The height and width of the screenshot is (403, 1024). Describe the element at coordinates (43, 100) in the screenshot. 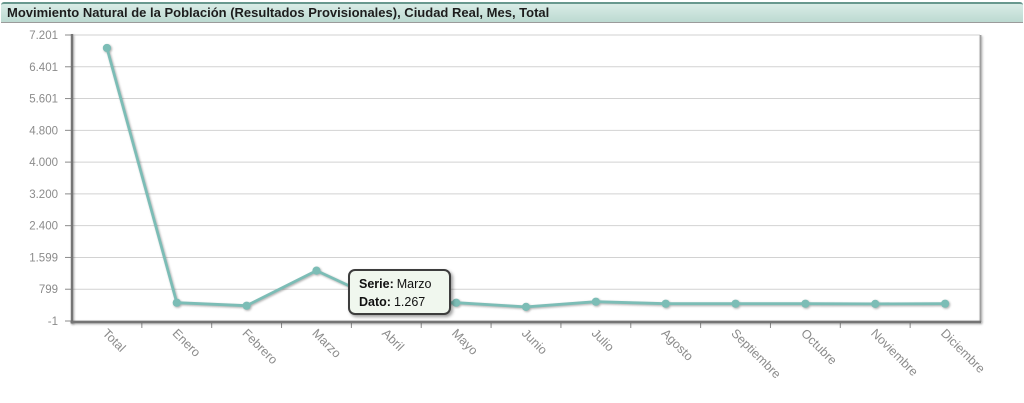

I see `y-axis-label: 5.601` at that location.